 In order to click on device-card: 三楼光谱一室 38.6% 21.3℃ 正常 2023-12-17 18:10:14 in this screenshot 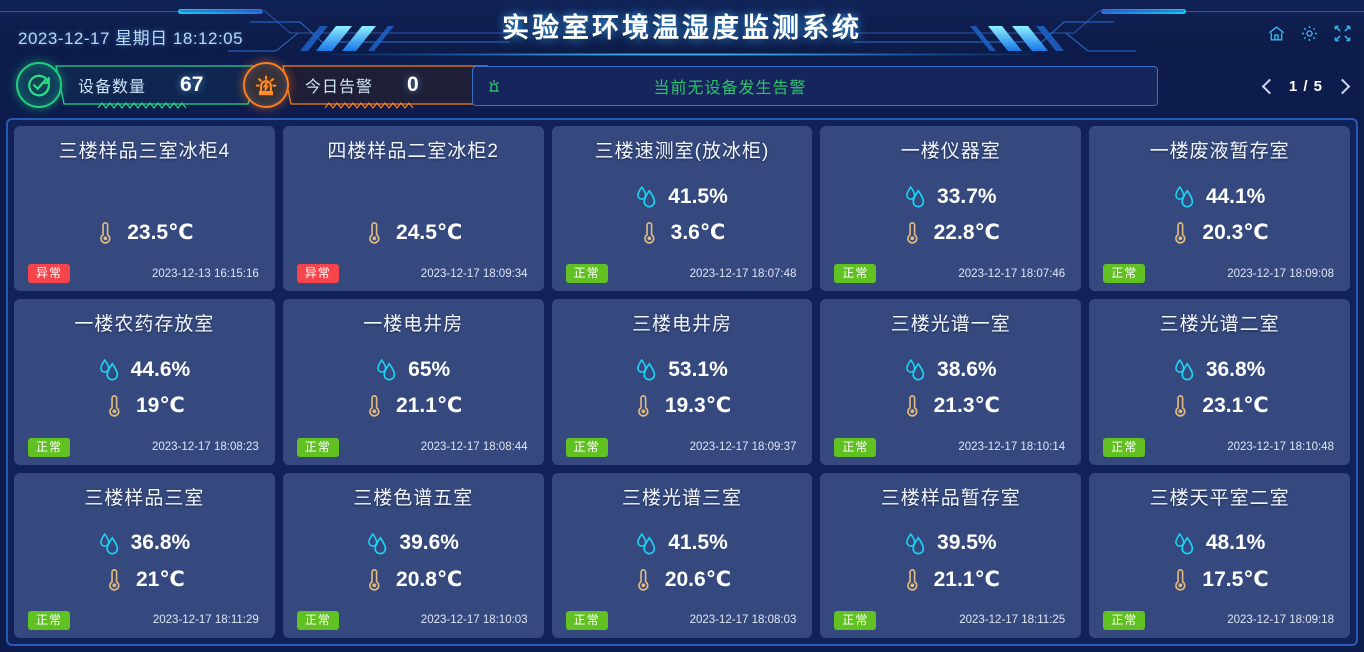, I will do `click(951, 382)`.